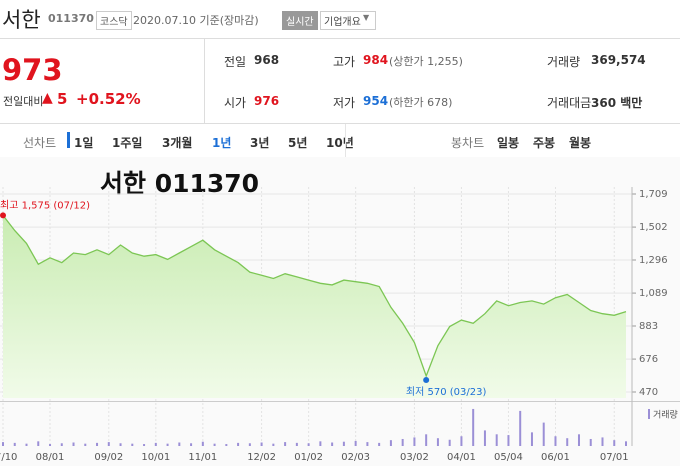 Image resolution: width=680 pixels, height=466 pixels. I want to click on market-badge: 코스닥, so click(114, 20).